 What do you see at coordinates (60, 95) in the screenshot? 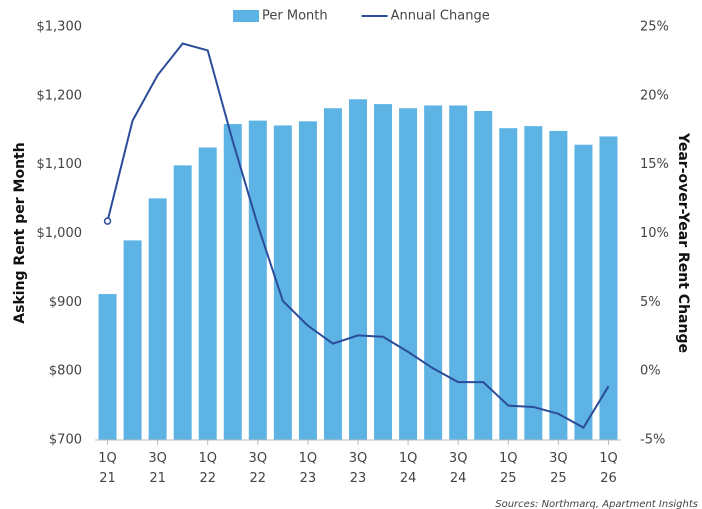
I see `y-tick-label: $1,200` at bounding box center [60, 95].